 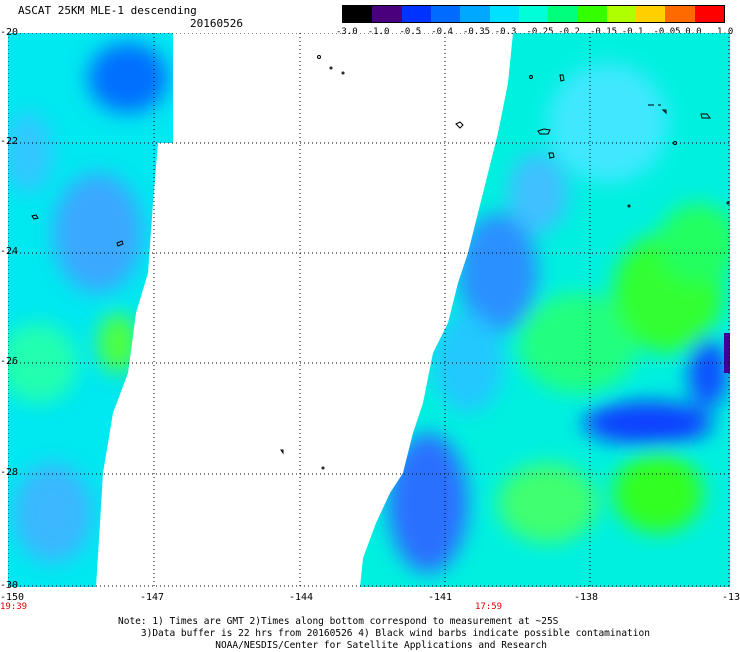 I want to click on lon-label: -150, so click(x=12, y=597).